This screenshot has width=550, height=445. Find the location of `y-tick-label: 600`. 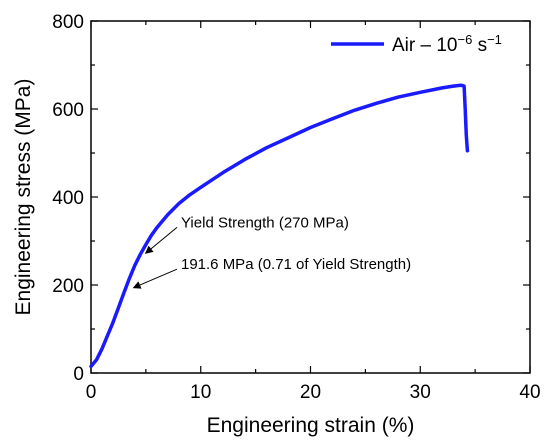

y-tick-label: 600 is located at coordinates (68, 110).